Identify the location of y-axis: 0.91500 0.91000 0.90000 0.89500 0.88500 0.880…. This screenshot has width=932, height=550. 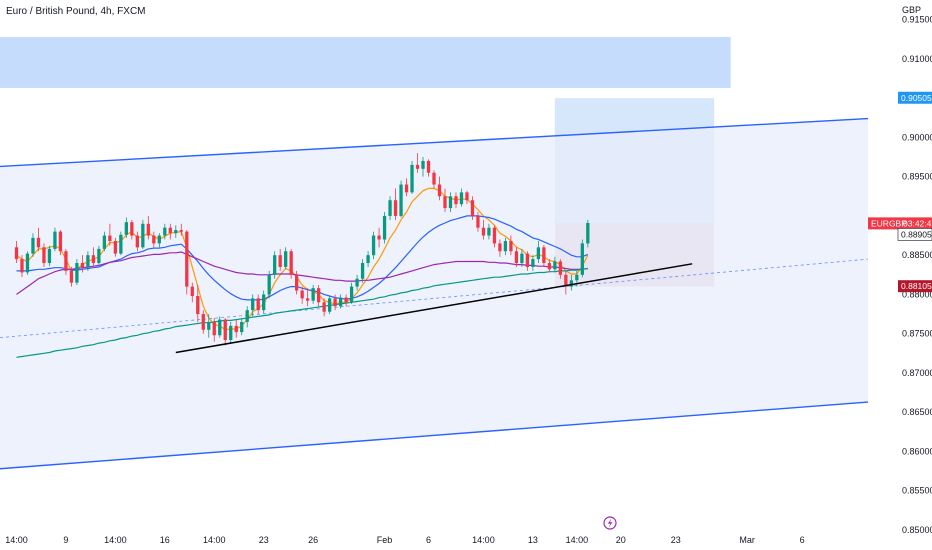
(917, 275).